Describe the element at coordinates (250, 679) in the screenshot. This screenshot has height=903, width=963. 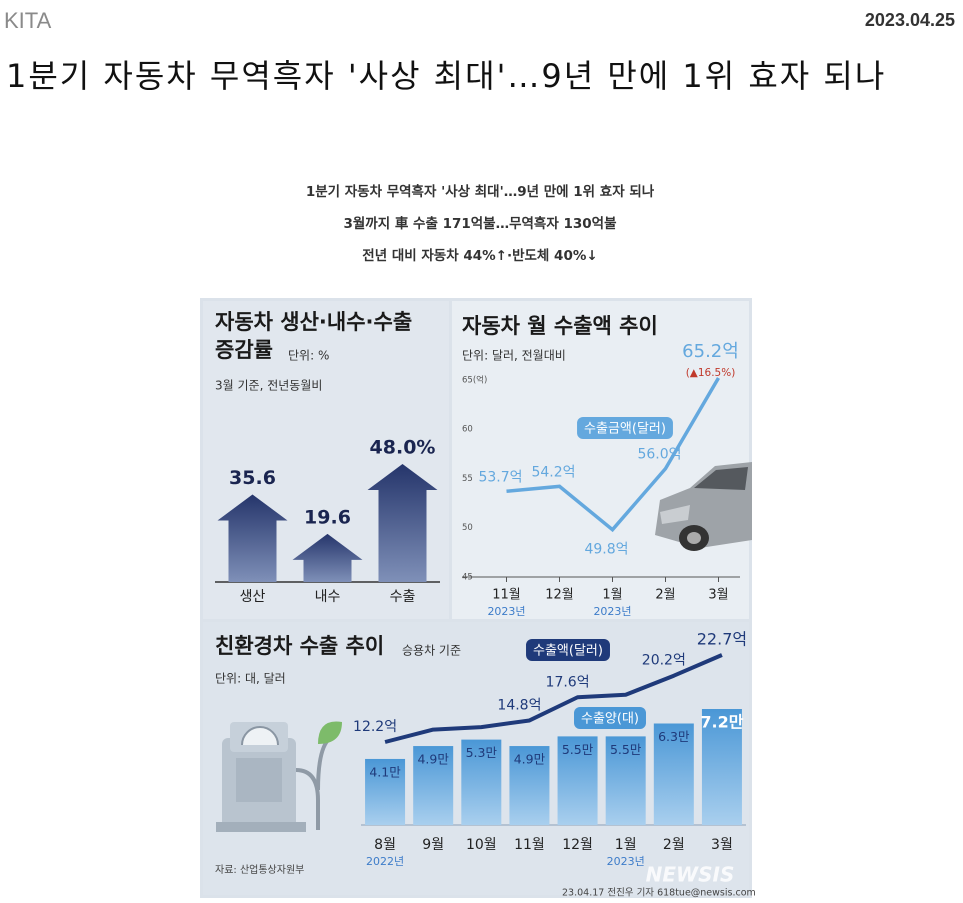
I see `unit: 단위: 대, 달러` at that location.